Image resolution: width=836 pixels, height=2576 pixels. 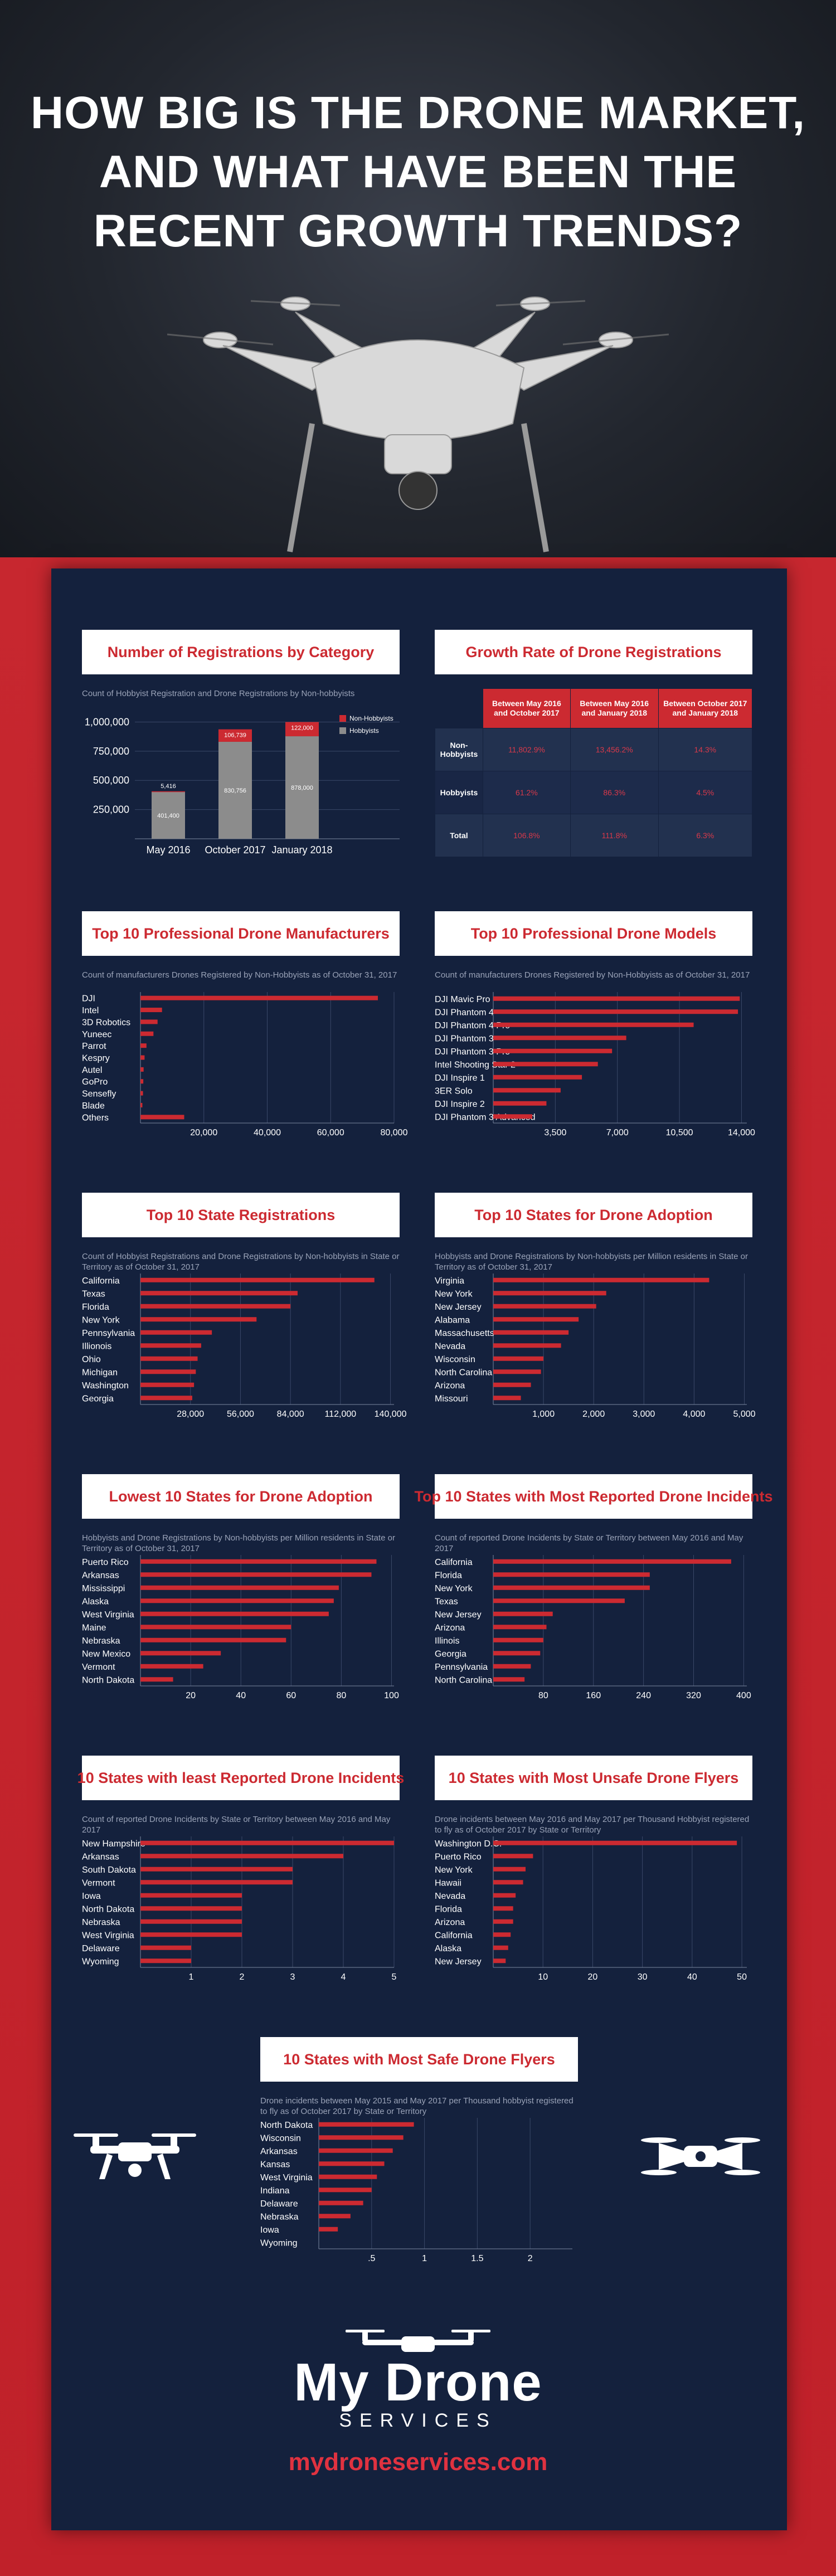 What do you see at coordinates (301, 850) in the screenshot?
I see `x-tick-label: January 2018` at bounding box center [301, 850].